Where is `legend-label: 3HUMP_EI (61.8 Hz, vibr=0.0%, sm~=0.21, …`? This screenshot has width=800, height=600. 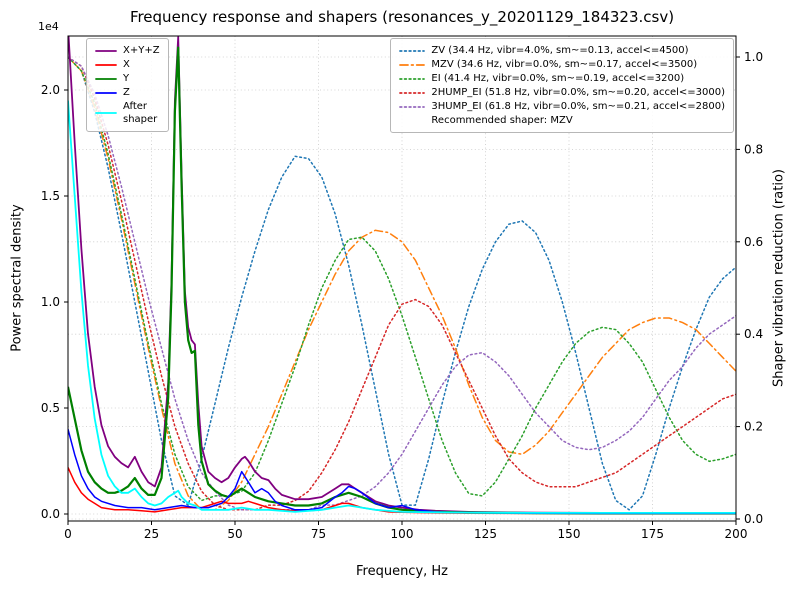
legend-label: 3HUMP_EI (61.8 Hz, vibr=0.0%, sm~=0.21, … is located at coordinates (578, 106).